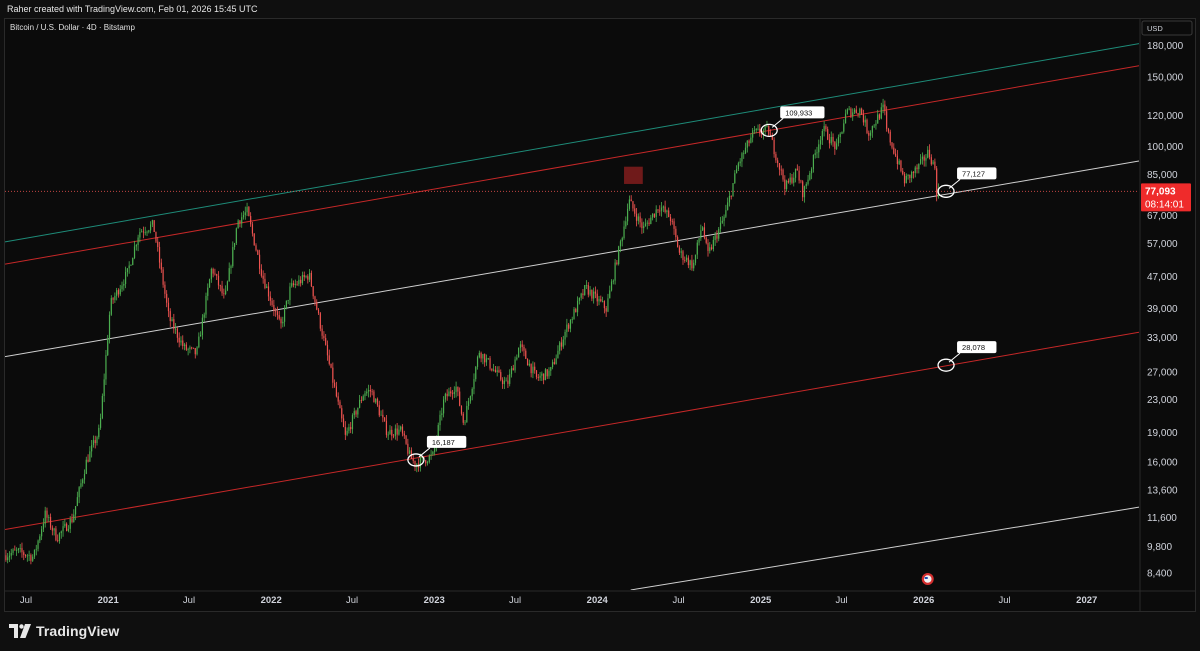  I want to click on x-tick-label: 2026, so click(923, 600).